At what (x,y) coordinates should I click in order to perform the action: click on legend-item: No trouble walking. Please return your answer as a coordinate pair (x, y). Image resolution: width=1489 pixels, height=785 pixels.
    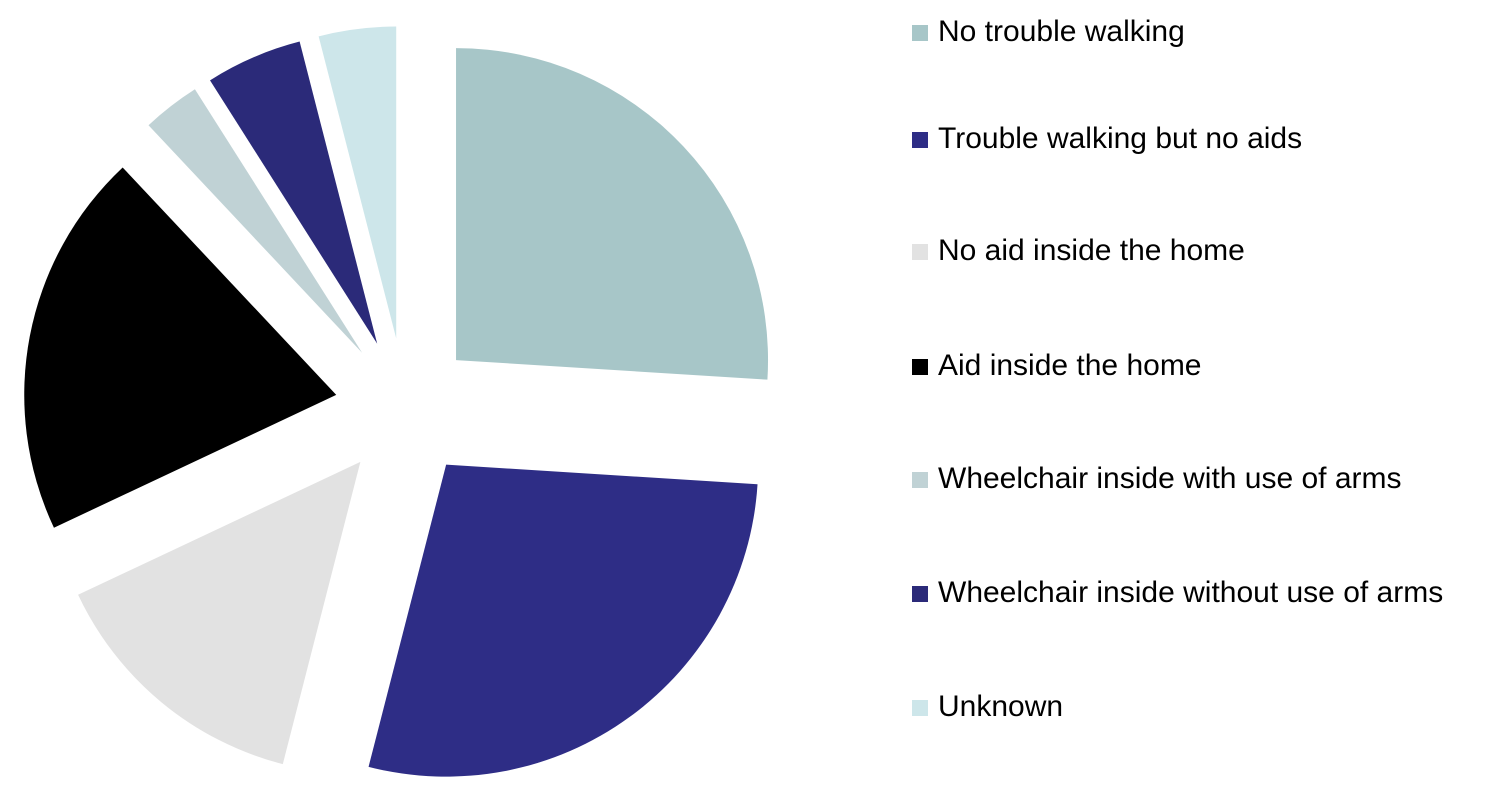
    Looking at the image, I should click on (1195, 32).